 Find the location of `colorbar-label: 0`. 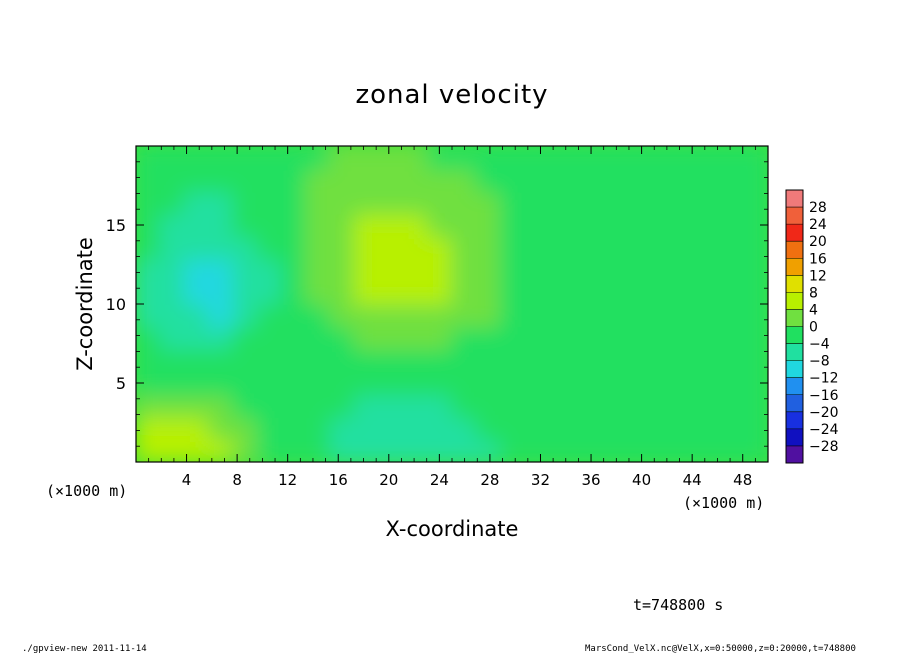

colorbar-label: 0 is located at coordinates (813, 328).